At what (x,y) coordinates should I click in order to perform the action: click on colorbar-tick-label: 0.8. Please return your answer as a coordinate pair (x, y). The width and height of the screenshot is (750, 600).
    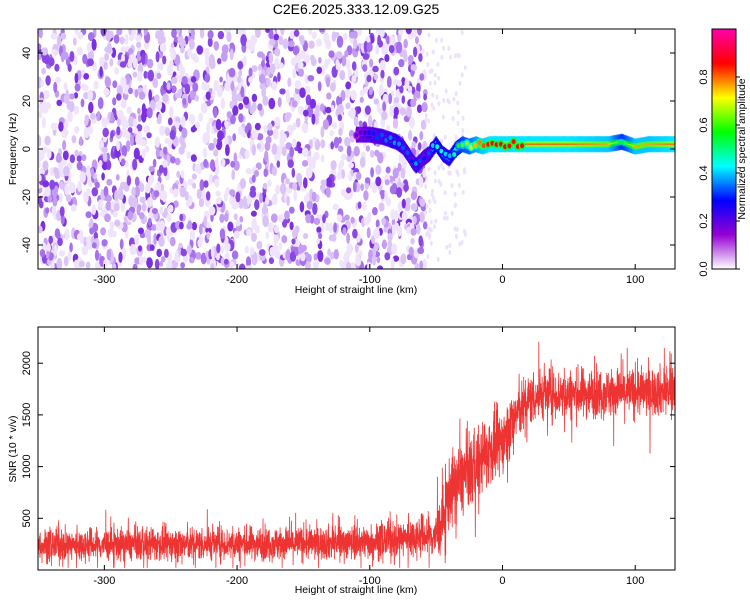
    Looking at the image, I should click on (704, 76).